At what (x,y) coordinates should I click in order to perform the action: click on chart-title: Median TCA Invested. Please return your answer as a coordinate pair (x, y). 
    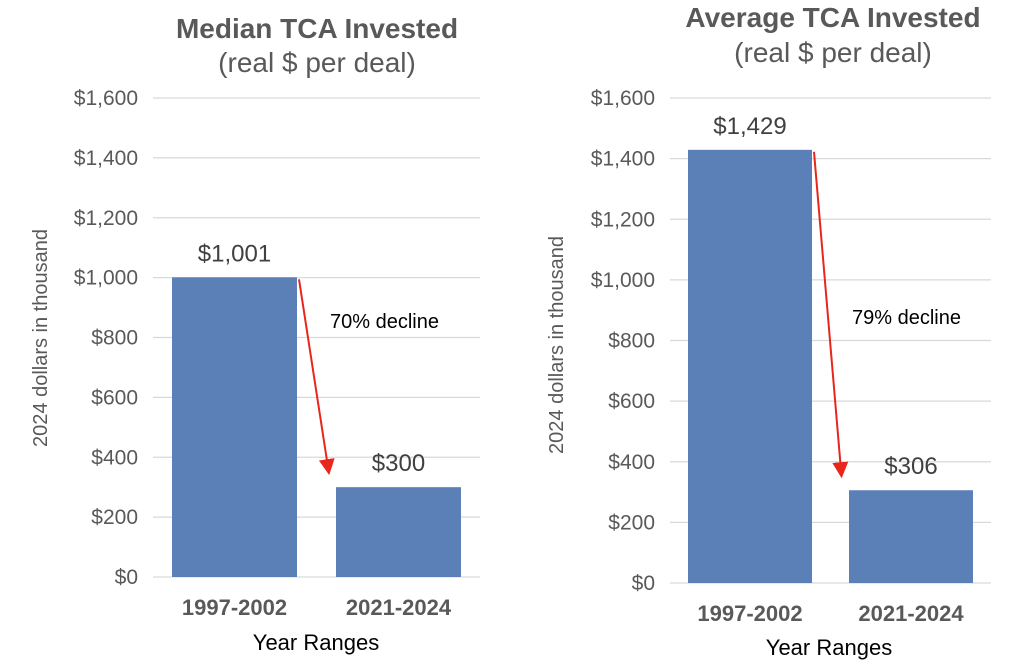
    Looking at the image, I should click on (317, 28).